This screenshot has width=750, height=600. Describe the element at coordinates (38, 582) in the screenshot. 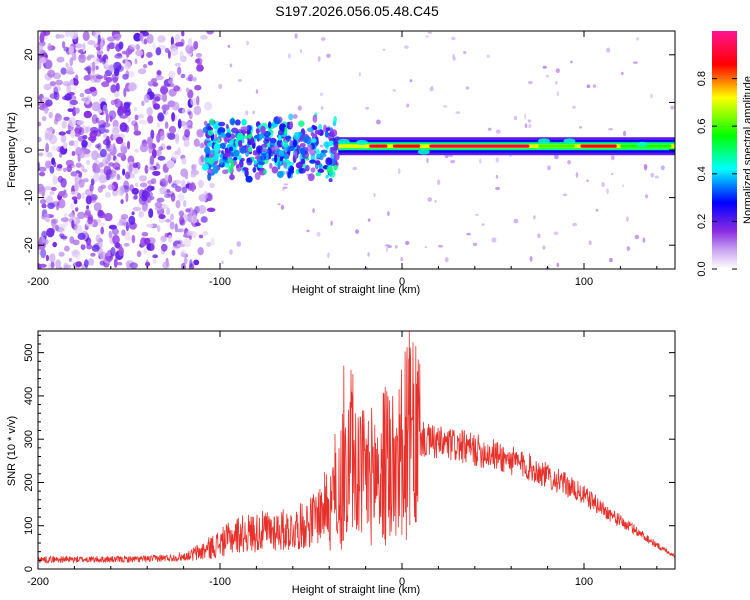

I see `snr-xtick-label: -200` at that location.